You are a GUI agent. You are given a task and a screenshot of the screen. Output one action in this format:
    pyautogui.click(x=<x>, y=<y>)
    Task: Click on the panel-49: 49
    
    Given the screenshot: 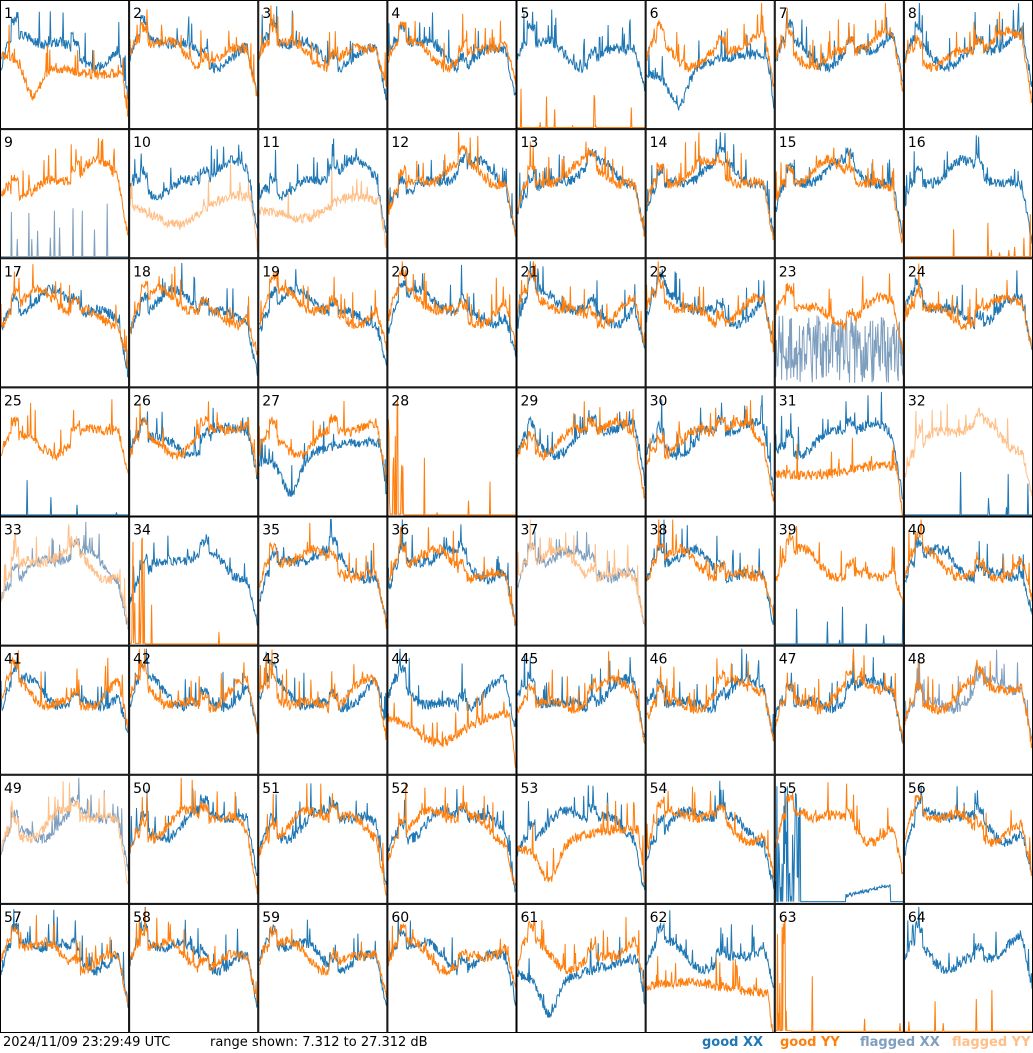 What is the action you would take?
    pyautogui.click(x=65, y=839)
    